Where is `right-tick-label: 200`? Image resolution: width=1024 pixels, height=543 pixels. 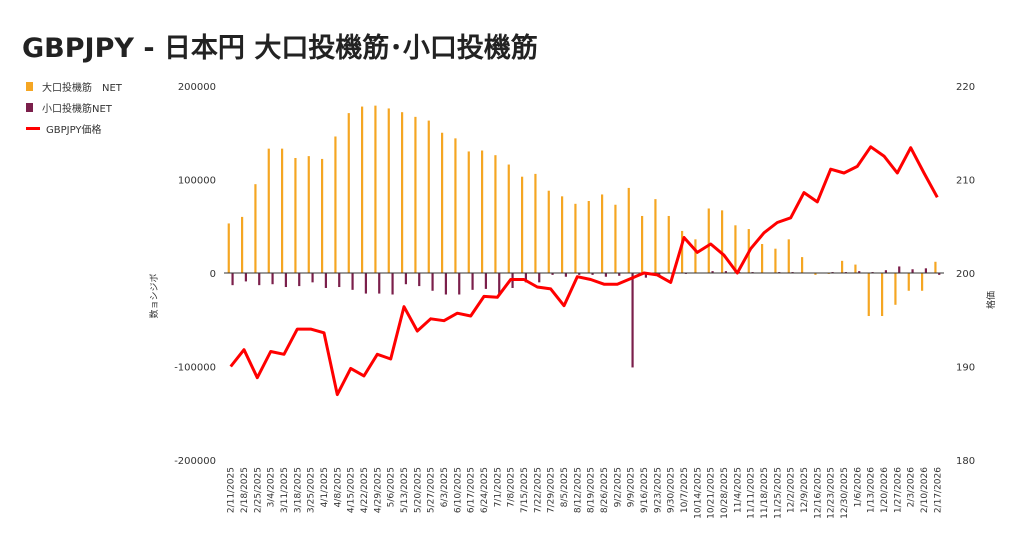
right-tick-label: 200 is located at coordinates (965, 274).